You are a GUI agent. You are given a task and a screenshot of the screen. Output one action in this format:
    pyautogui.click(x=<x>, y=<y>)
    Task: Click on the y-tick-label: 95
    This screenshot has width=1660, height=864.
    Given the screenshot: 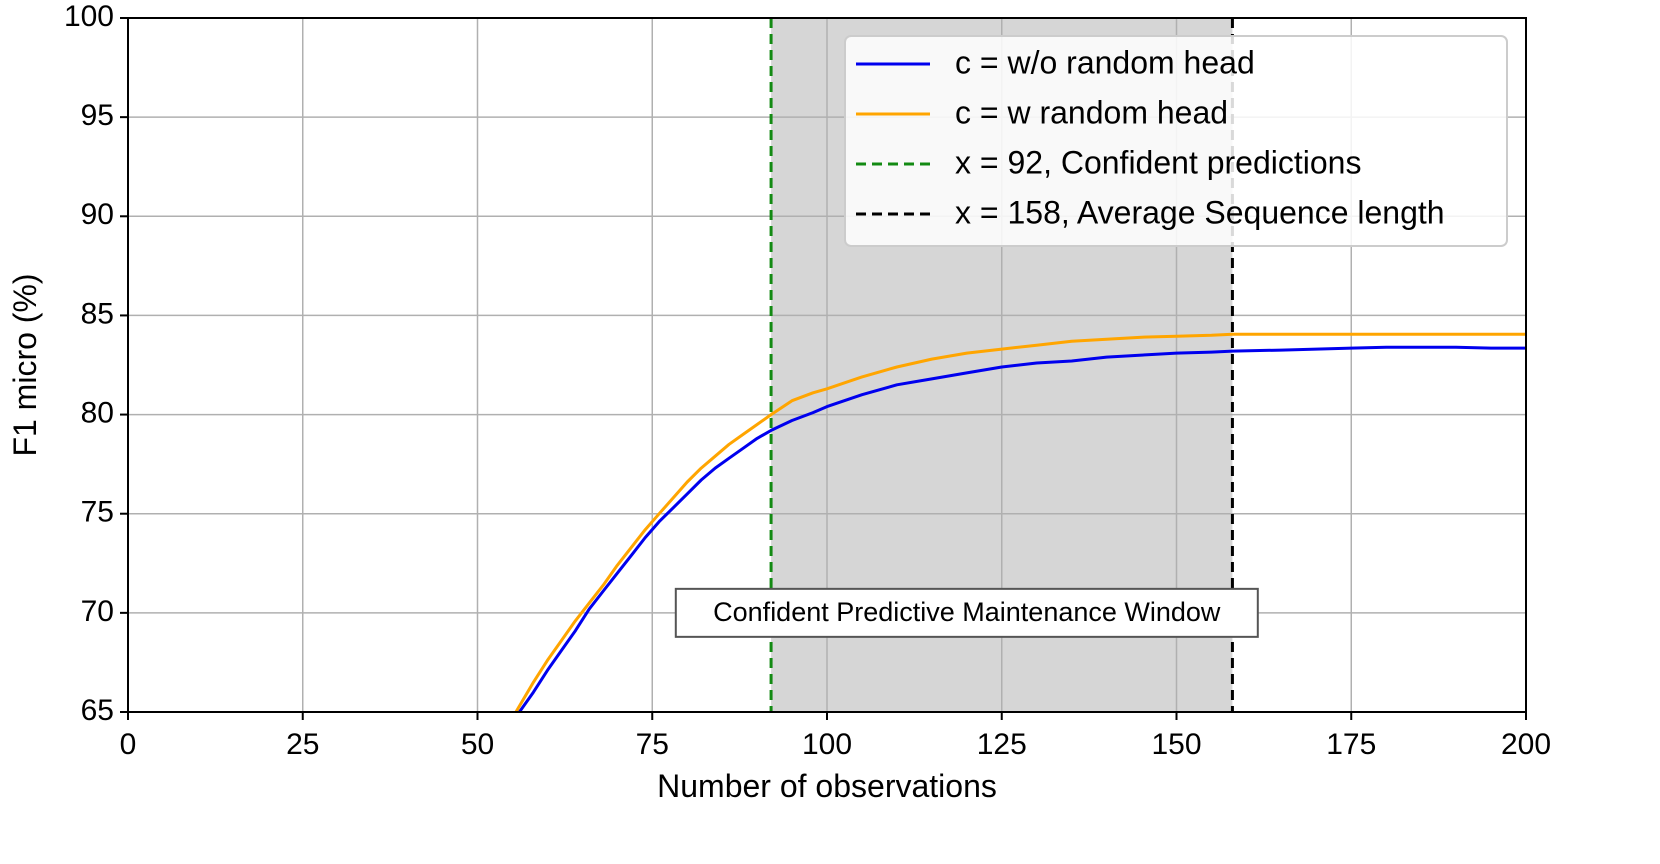 What is the action you would take?
    pyautogui.click(x=97, y=115)
    